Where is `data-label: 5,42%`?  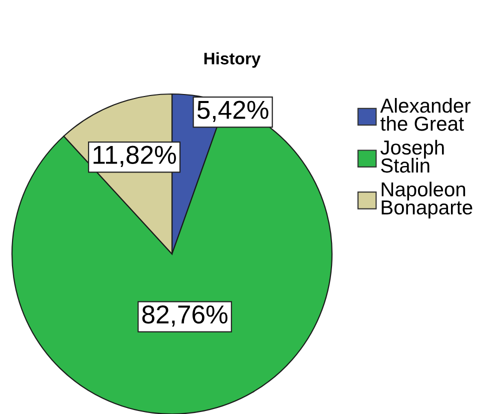 data-label: 5,42% is located at coordinates (232, 111).